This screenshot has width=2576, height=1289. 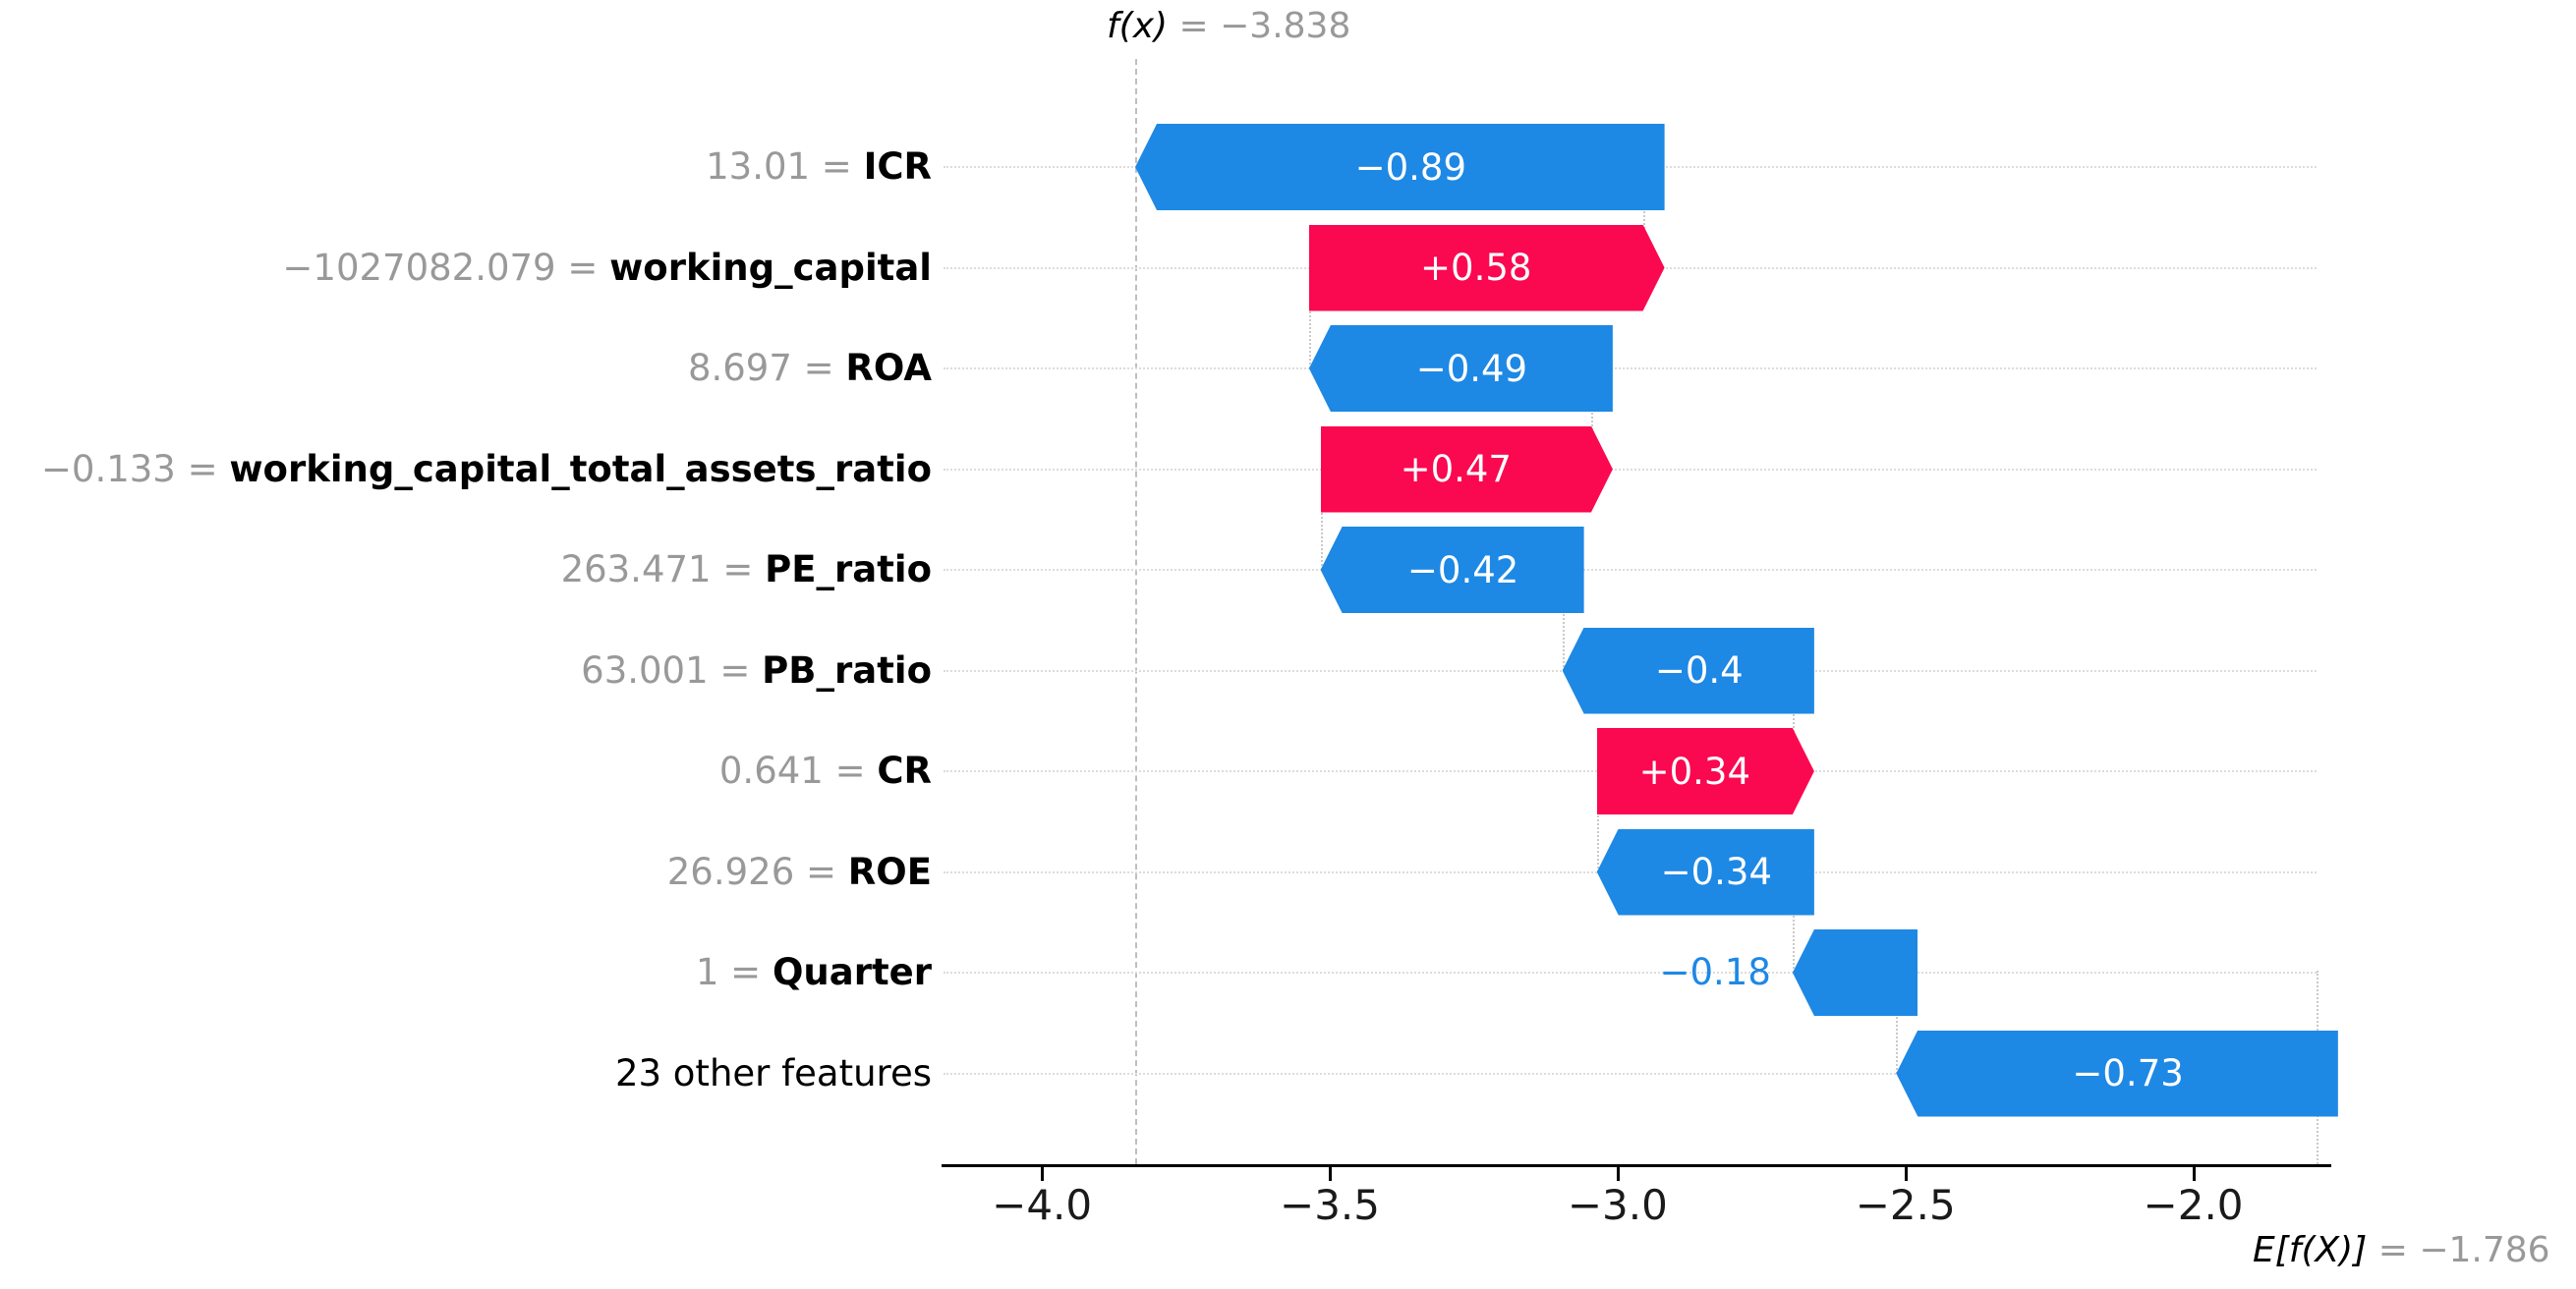 I want to click on feature-label: 8.697 = ROA, so click(x=466, y=368).